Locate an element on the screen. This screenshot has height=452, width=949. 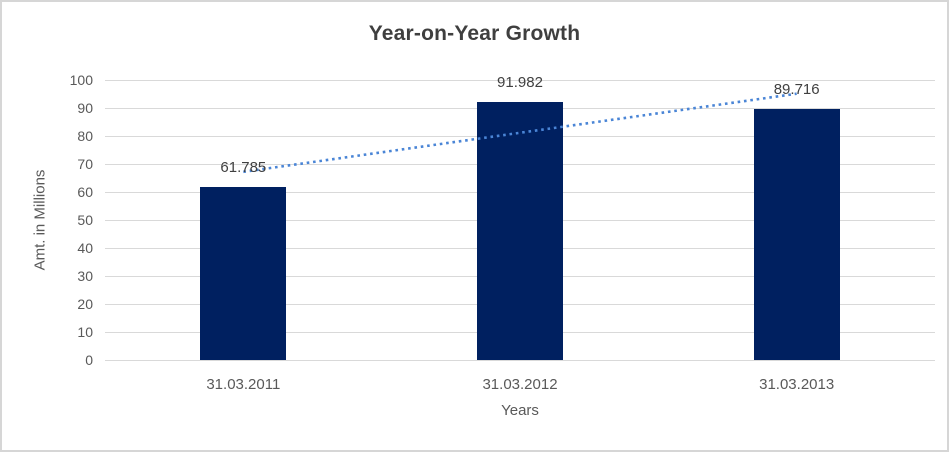
y-axis-tick-label: 10 is located at coordinates (85, 332).